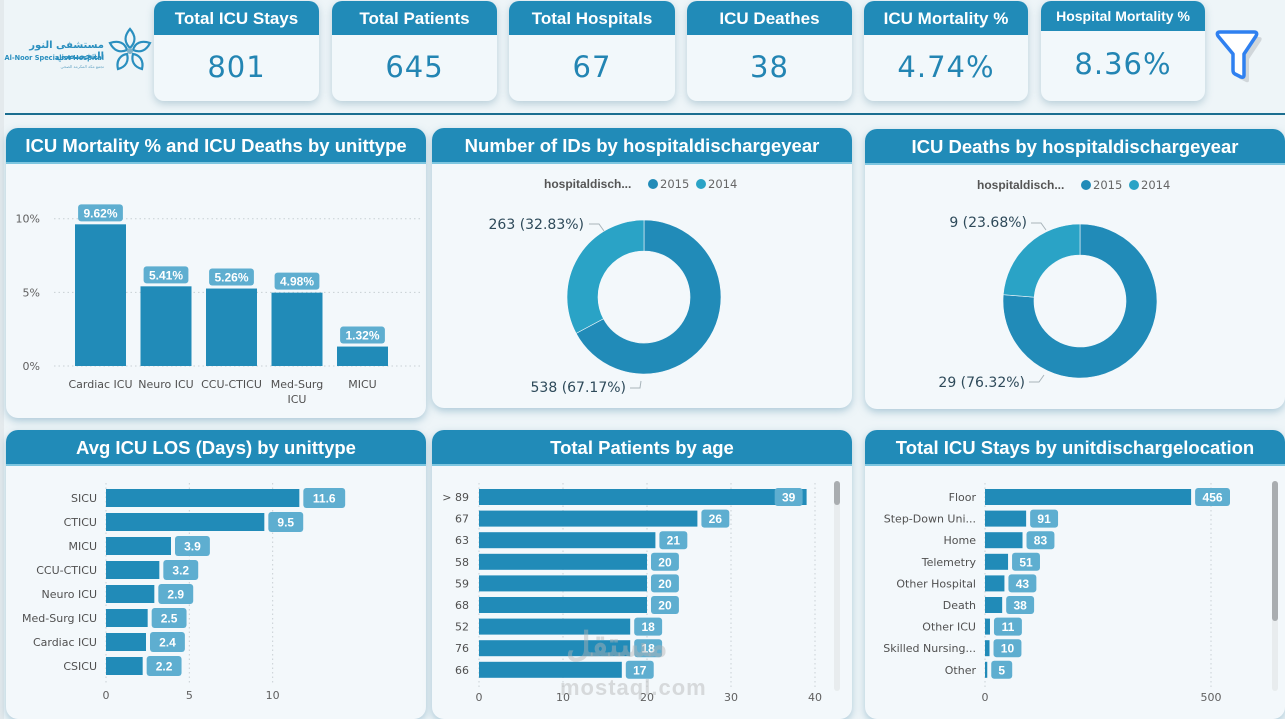 Image resolution: width=1285 pixels, height=719 pixels. What do you see at coordinates (164, 667) in the screenshot?
I see `data-label: 2.2` at bounding box center [164, 667].